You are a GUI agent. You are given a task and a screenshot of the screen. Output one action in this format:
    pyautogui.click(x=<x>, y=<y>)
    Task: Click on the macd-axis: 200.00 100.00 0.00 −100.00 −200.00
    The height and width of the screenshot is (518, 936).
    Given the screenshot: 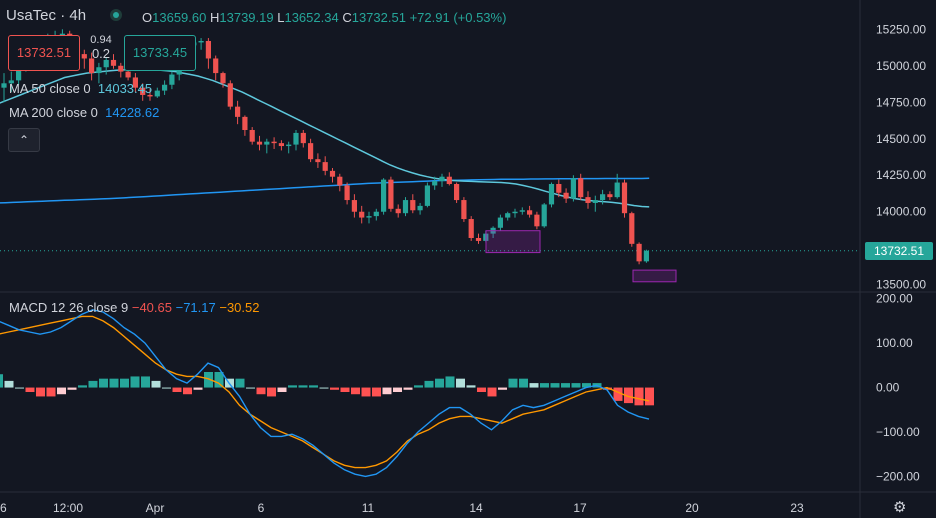 What is the action you would take?
    pyautogui.click(x=898, y=388)
    